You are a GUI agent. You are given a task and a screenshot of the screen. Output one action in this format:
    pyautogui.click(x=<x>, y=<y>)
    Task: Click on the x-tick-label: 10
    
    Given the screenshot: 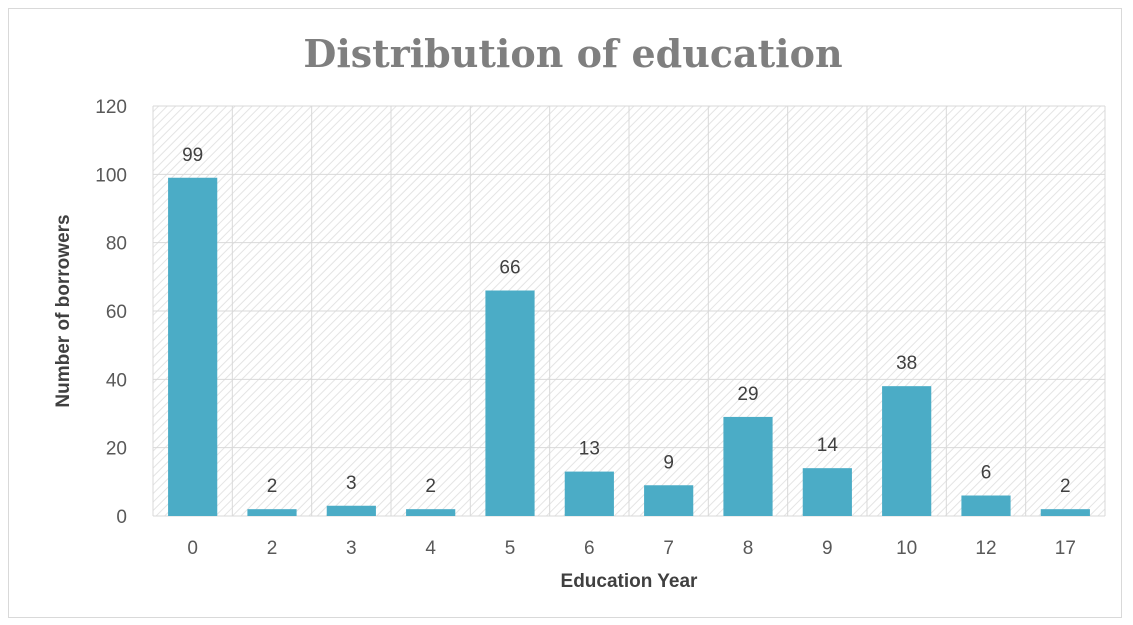 What is the action you would take?
    pyautogui.click(x=906, y=548)
    